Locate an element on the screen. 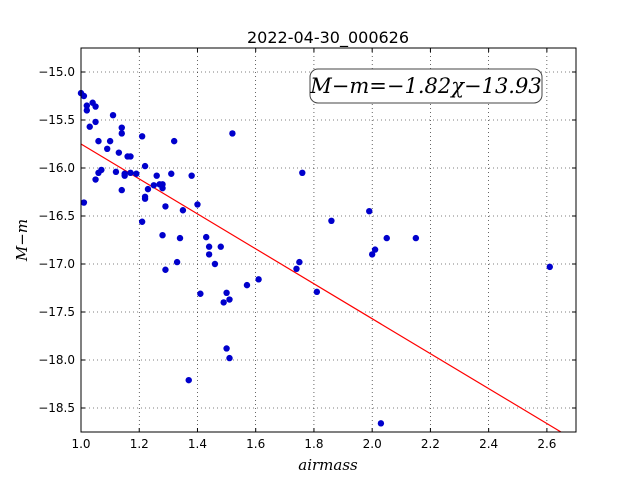  y-axis-label: M−m is located at coordinates (22, 240).